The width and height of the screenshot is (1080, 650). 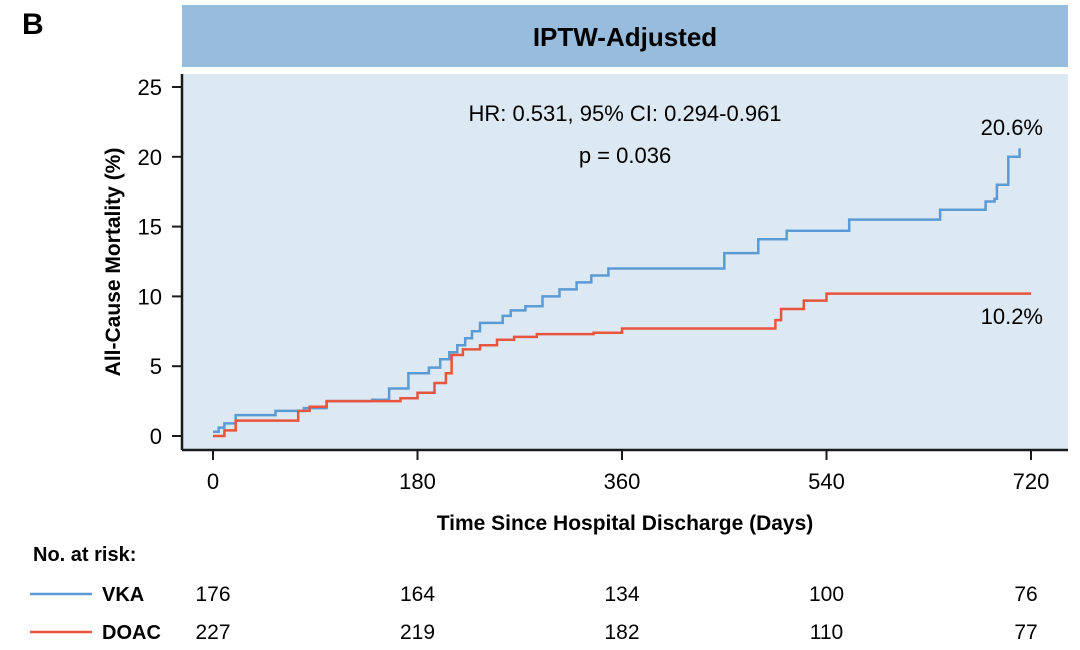 I want to click on x-tick-label: 720, so click(x=1031, y=481).